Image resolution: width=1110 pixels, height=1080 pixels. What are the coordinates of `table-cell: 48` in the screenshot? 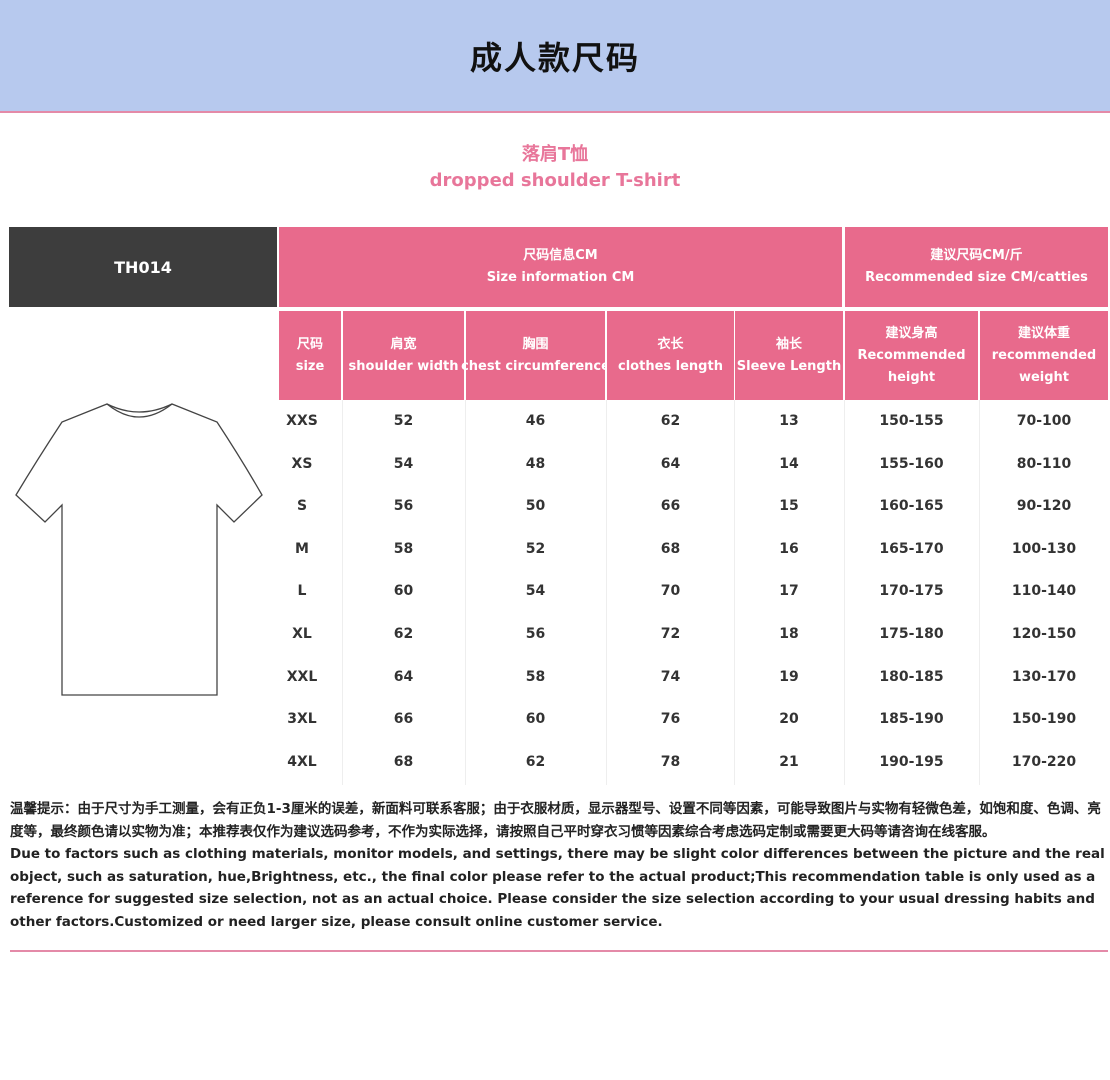 It's located at (535, 463).